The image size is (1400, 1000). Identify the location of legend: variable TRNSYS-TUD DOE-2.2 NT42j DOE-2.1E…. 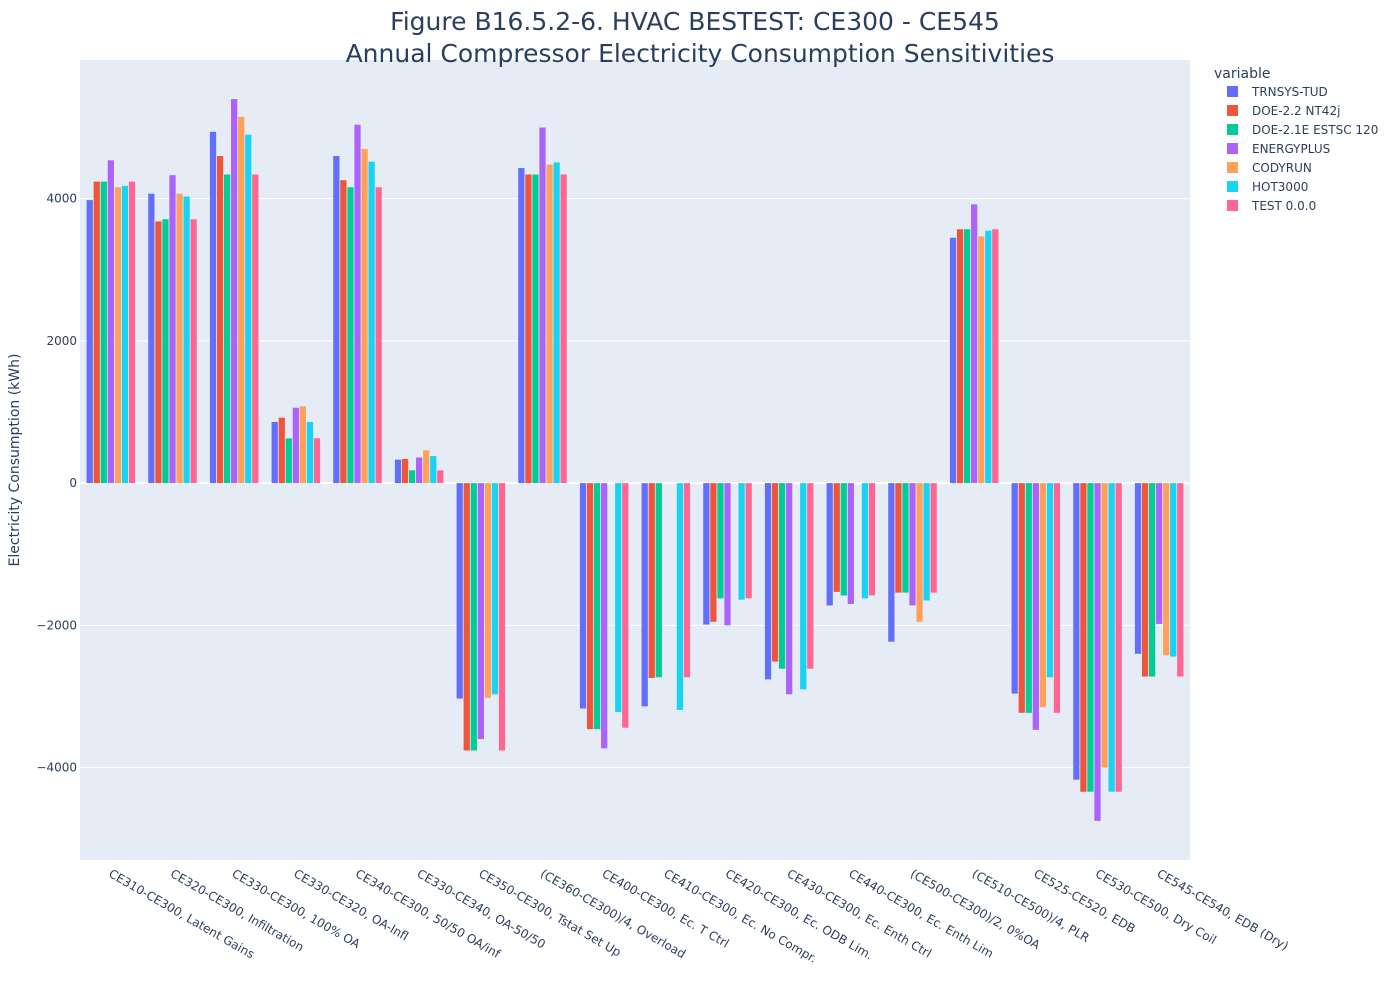
(1296, 139).